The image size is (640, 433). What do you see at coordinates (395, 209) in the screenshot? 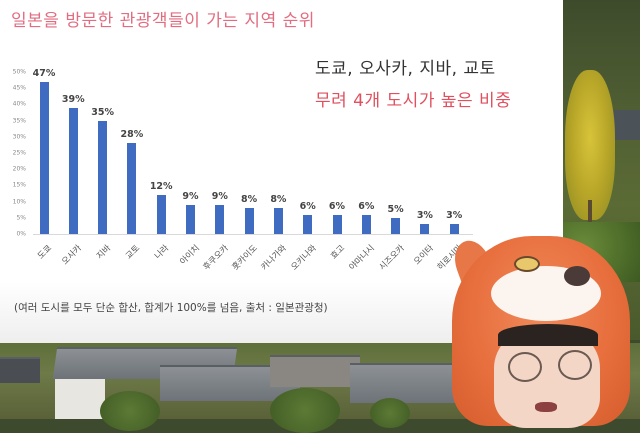
I see `bar-value-label: 5%` at bounding box center [395, 209].